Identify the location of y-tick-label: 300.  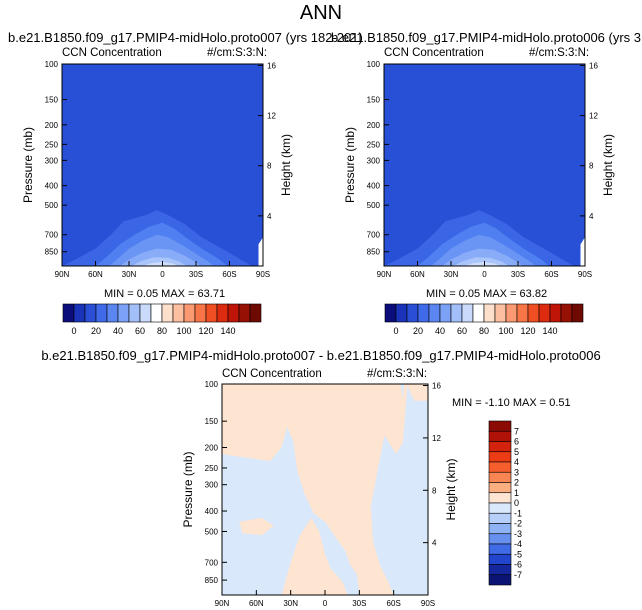
(52, 160).